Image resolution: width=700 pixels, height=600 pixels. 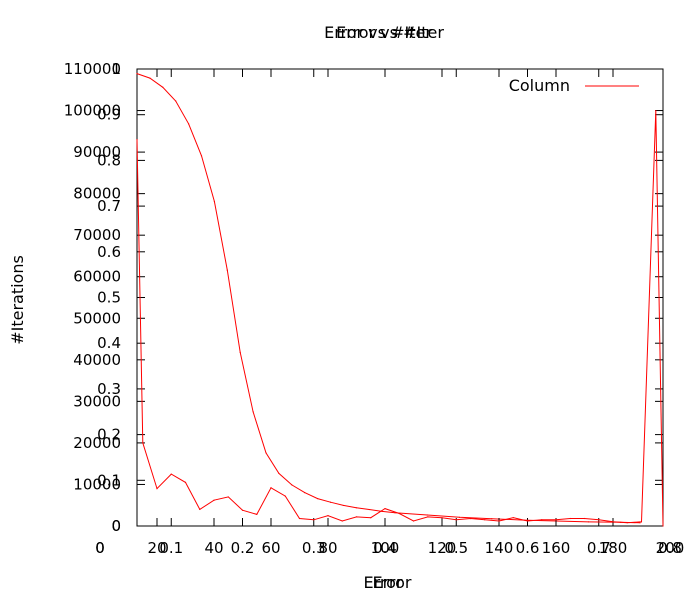 I want to click on x-tick-label: 0.8, so click(x=670, y=548).